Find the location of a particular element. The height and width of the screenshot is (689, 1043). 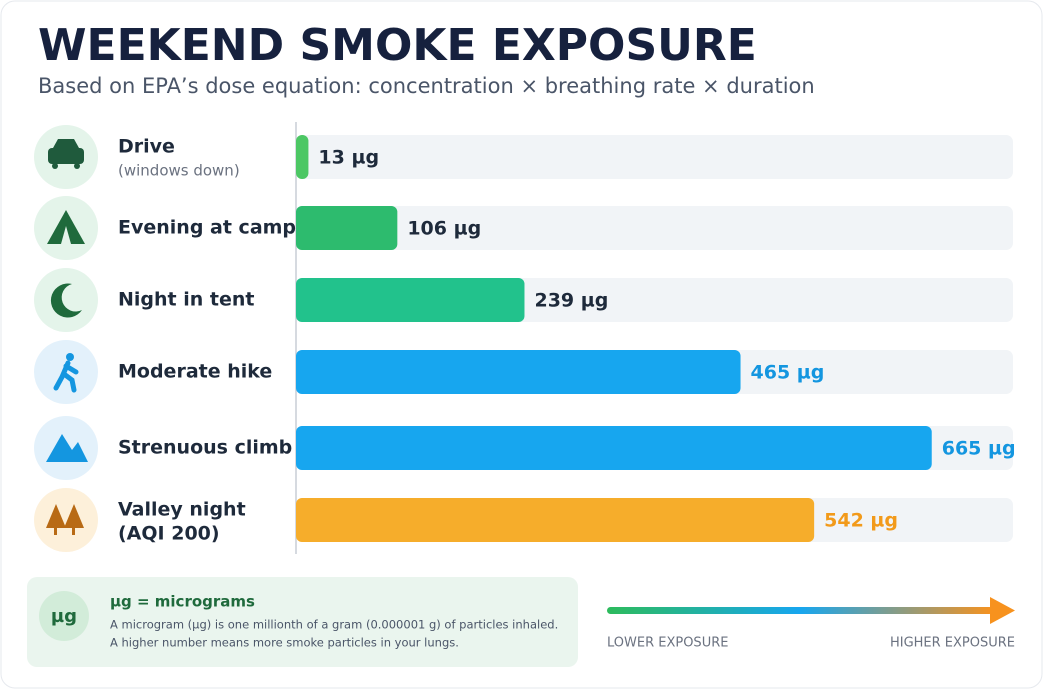

scale-low: LOWER EXPOSURE is located at coordinates (667, 643).